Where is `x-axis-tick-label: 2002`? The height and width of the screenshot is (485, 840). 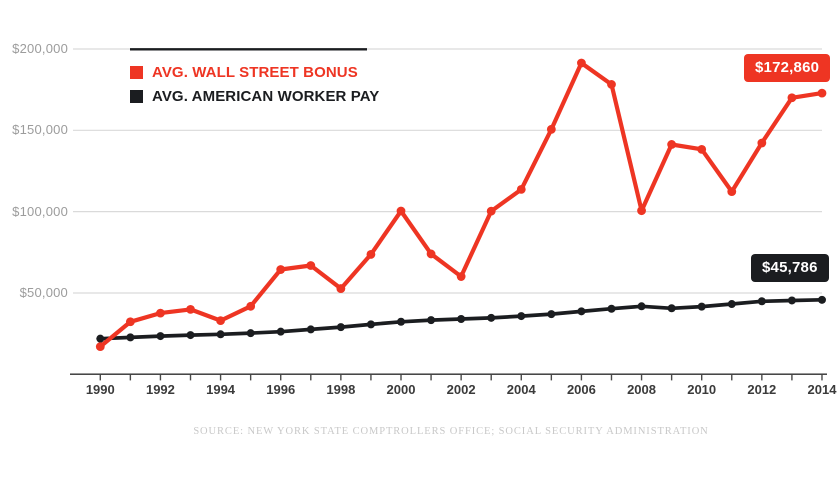
x-axis-tick-label: 2002 is located at coordinates (461, 389).